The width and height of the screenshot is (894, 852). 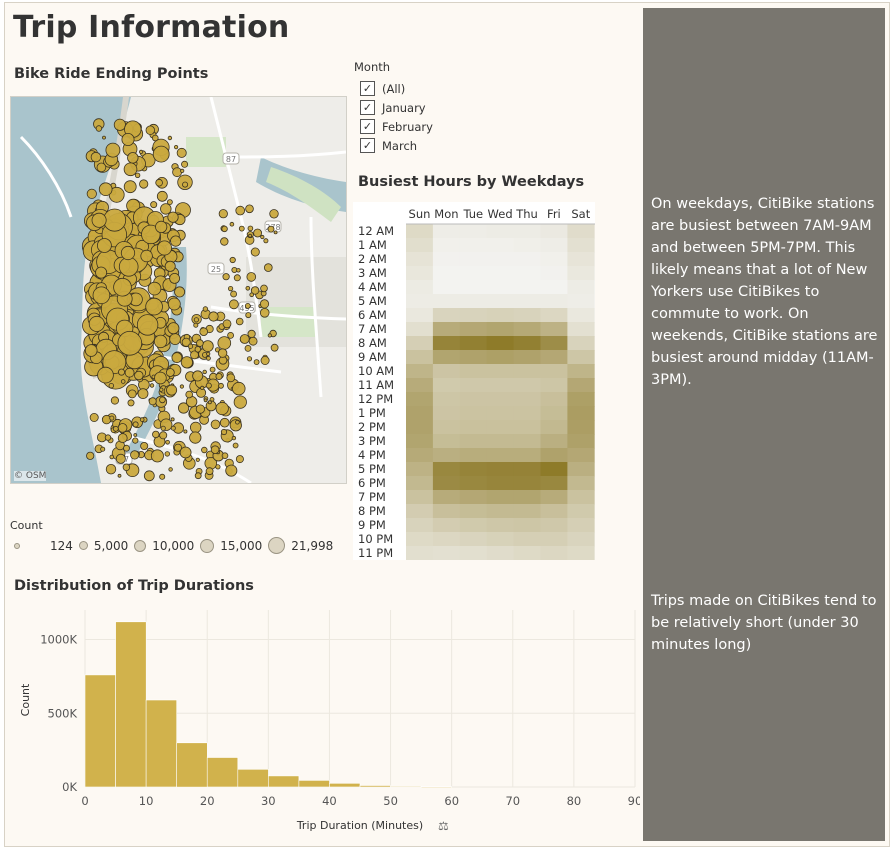 What do you see at coordinates (231, 158) in the screenshot?
I see `road-shield-badge` at bounding box center [231, 158].